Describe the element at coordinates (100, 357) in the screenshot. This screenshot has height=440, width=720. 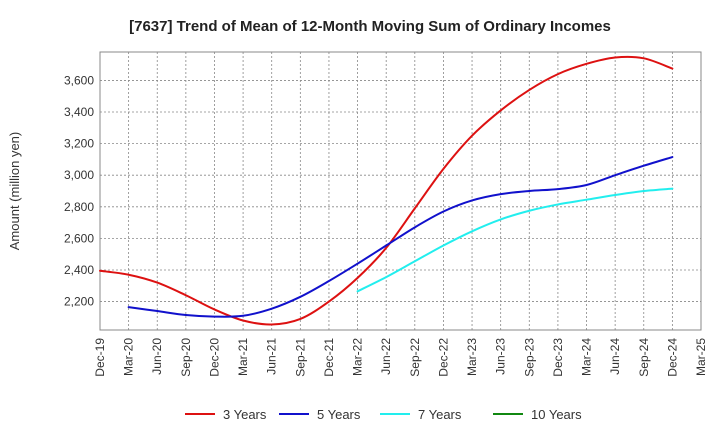
I see `x-tick-label: Dec-19` at that location.